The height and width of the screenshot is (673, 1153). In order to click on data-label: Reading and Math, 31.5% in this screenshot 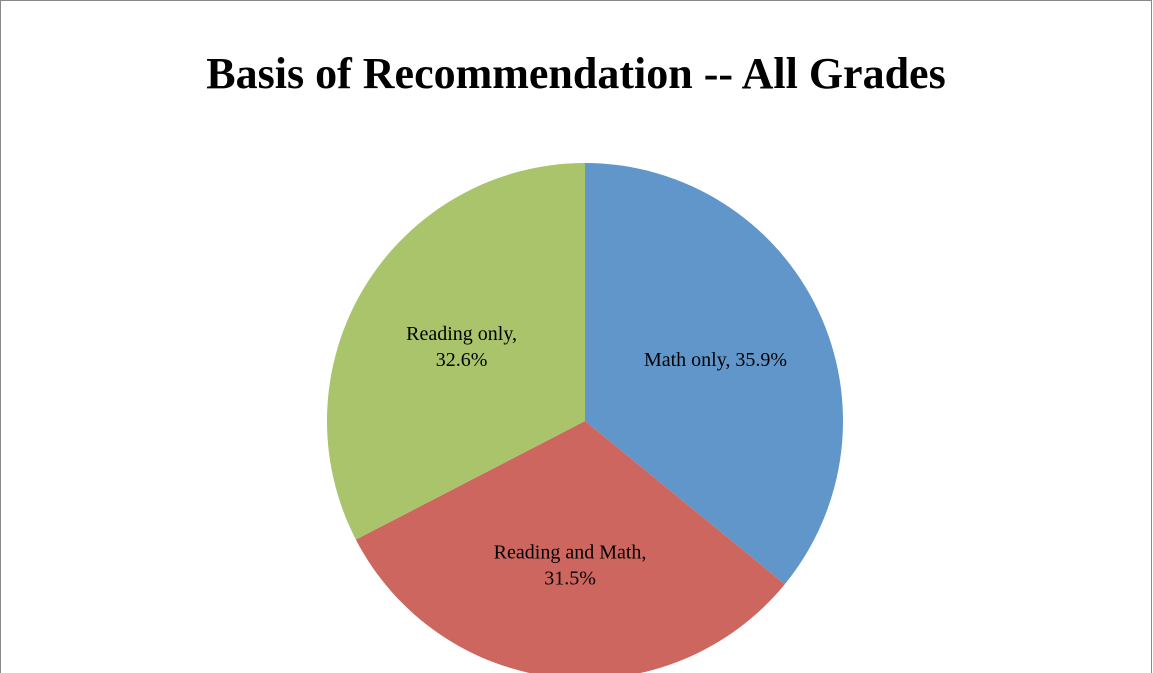, I will do `click(570, 566)`.